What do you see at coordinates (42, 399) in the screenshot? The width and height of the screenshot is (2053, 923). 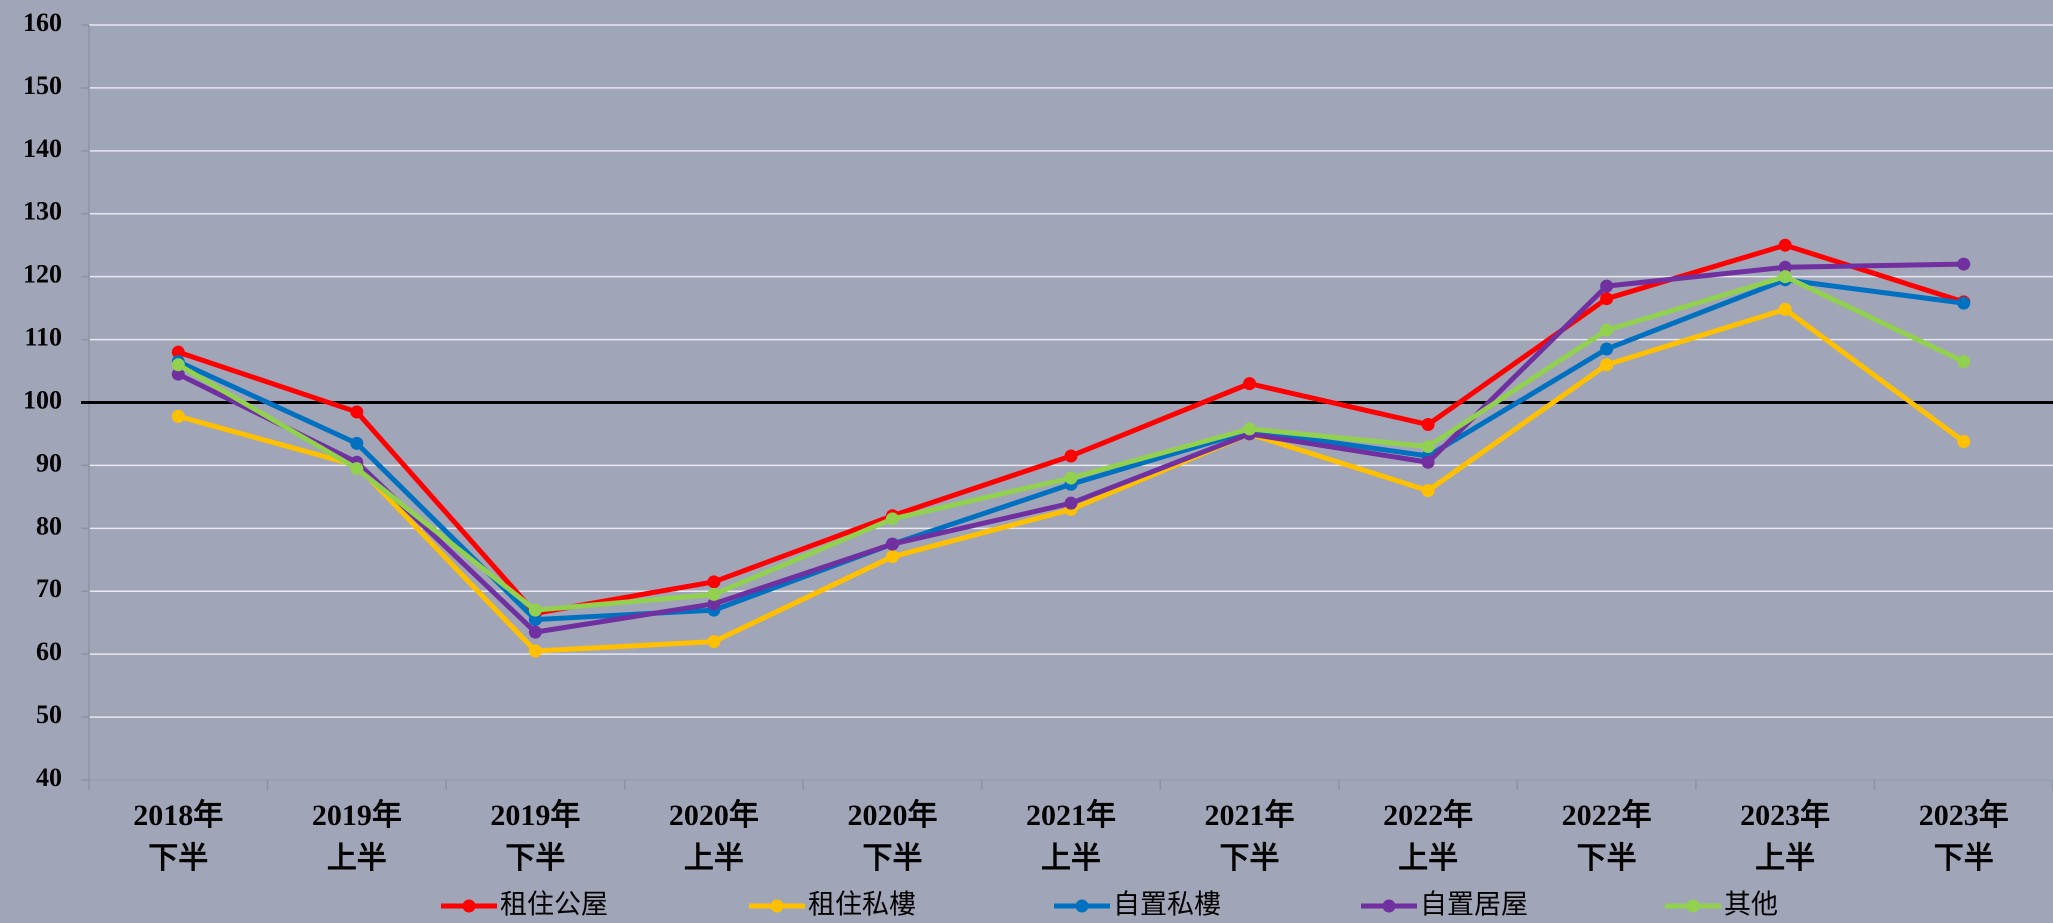 I see `y-tick-label: 100` at bounding box center [42, 399].